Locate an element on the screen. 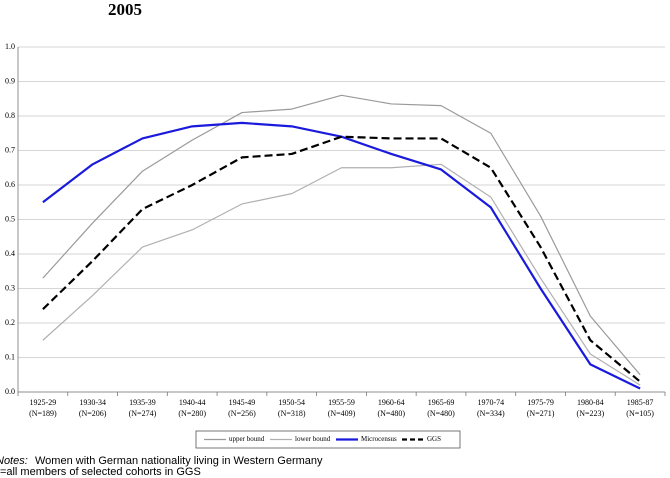 The width and height of the screenshot is (670, 478). x-tick-note: (N=280) is located at coordinates (192, 413).